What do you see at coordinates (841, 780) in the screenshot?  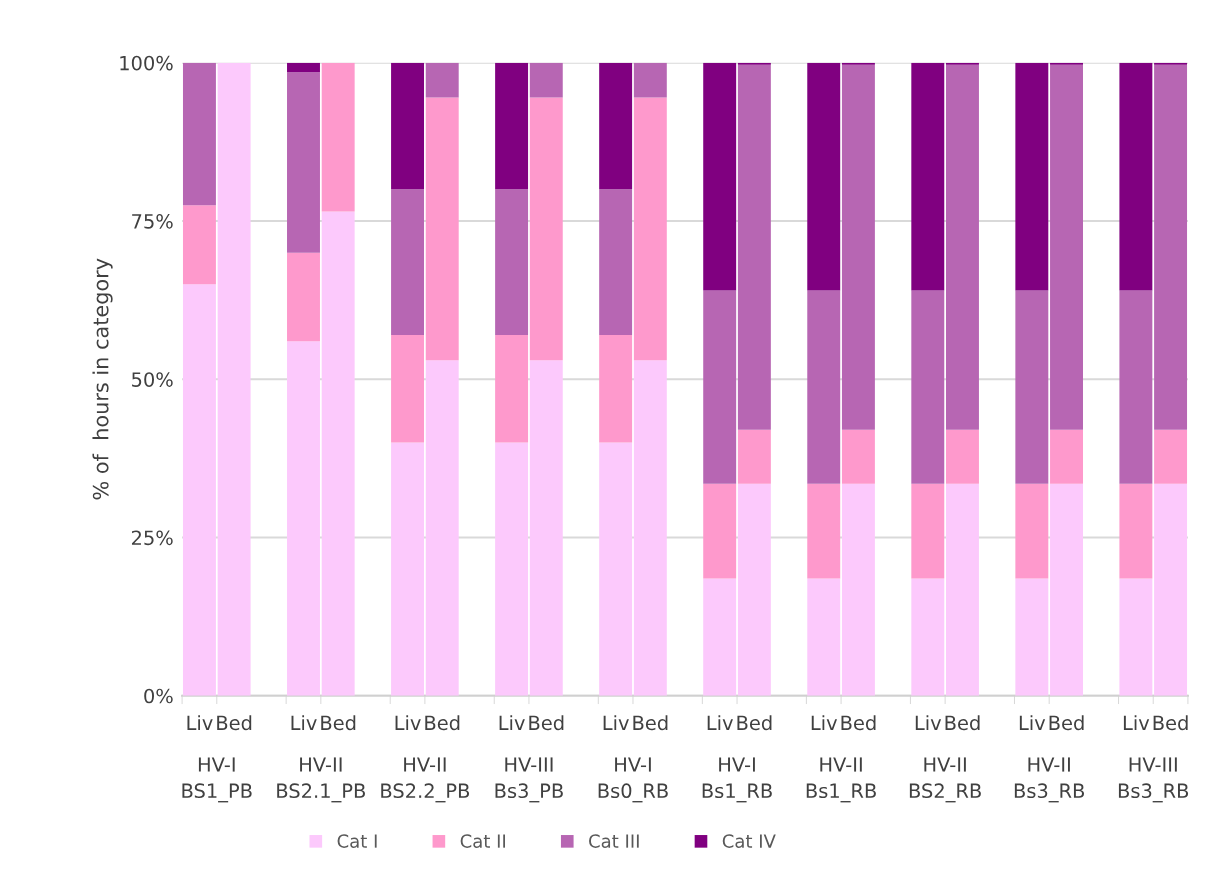 I see `text: HV-II Bs1_RB` at bounding box center [841, 780].